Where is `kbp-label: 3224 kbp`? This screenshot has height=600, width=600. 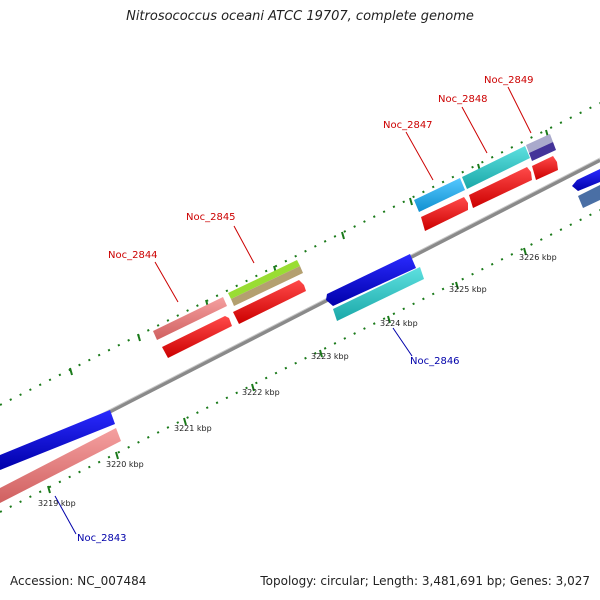
kbp-label: 3224 kbp is located at coordinates (399, 323).